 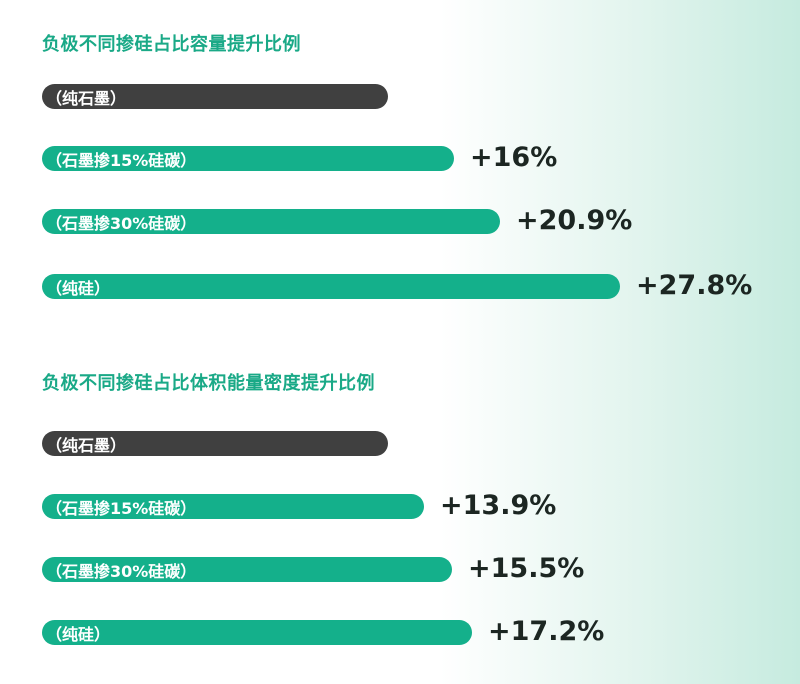 What do you see at coordinates (526, 568) in the screenshot?
I see `data-label: +15.5%` at bounding box center [526, 568].